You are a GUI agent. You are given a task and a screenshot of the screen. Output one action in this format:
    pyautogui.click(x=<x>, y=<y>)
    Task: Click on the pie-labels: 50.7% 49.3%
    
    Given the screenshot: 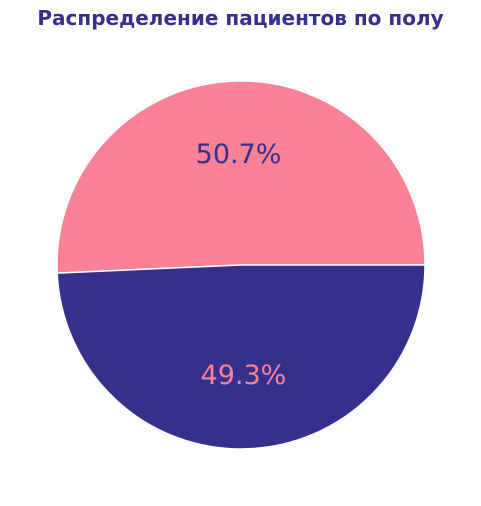 What is the action you would take?
    pyautogui.click(x=241, y=265)
    